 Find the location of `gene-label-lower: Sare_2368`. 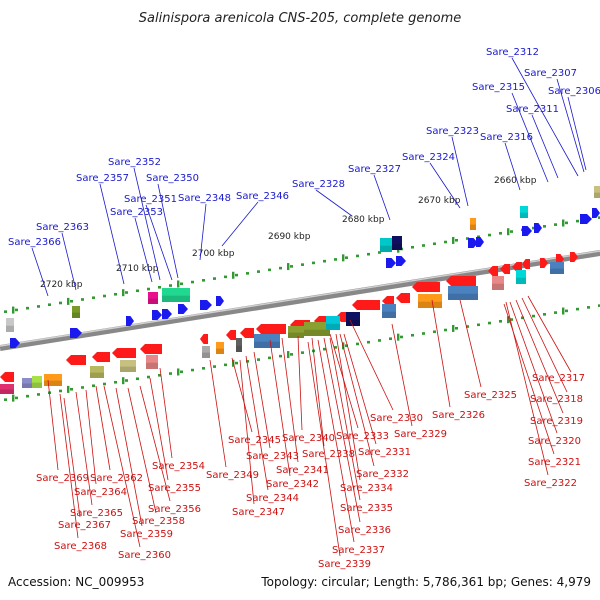

gene-label-lower: Sare_2368 is located at coordinates (80, 546).